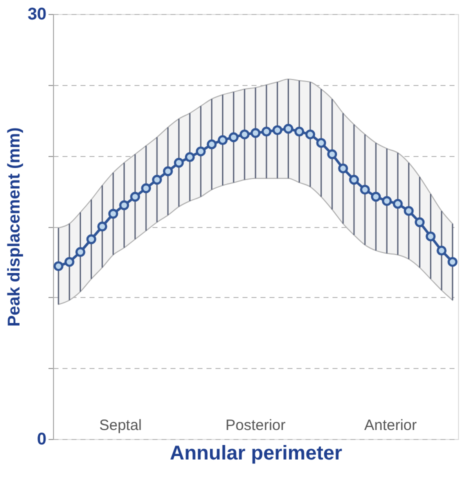 The image size is (468, 489). I want to click on y-axis-title: Peak displacement (mm), so click(14, 227).